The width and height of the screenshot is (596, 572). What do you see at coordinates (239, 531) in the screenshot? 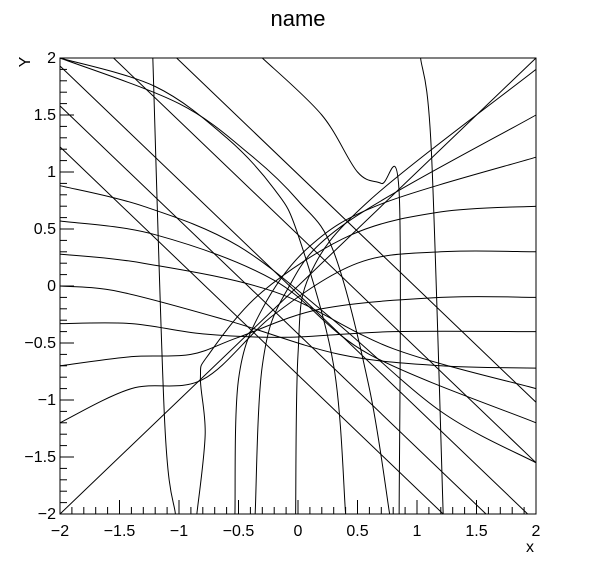
I see `x-tick-label: −0.5` at bounding box center [239, 531].